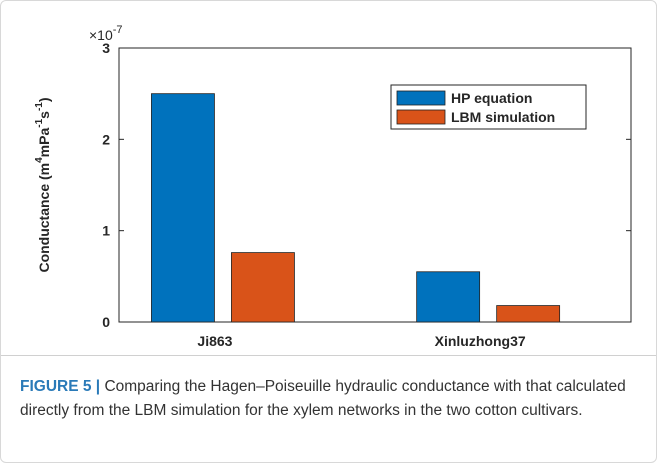  I want to click on y-axis-label: Conductance (m4mPa-1s-1), so click(43, 184).